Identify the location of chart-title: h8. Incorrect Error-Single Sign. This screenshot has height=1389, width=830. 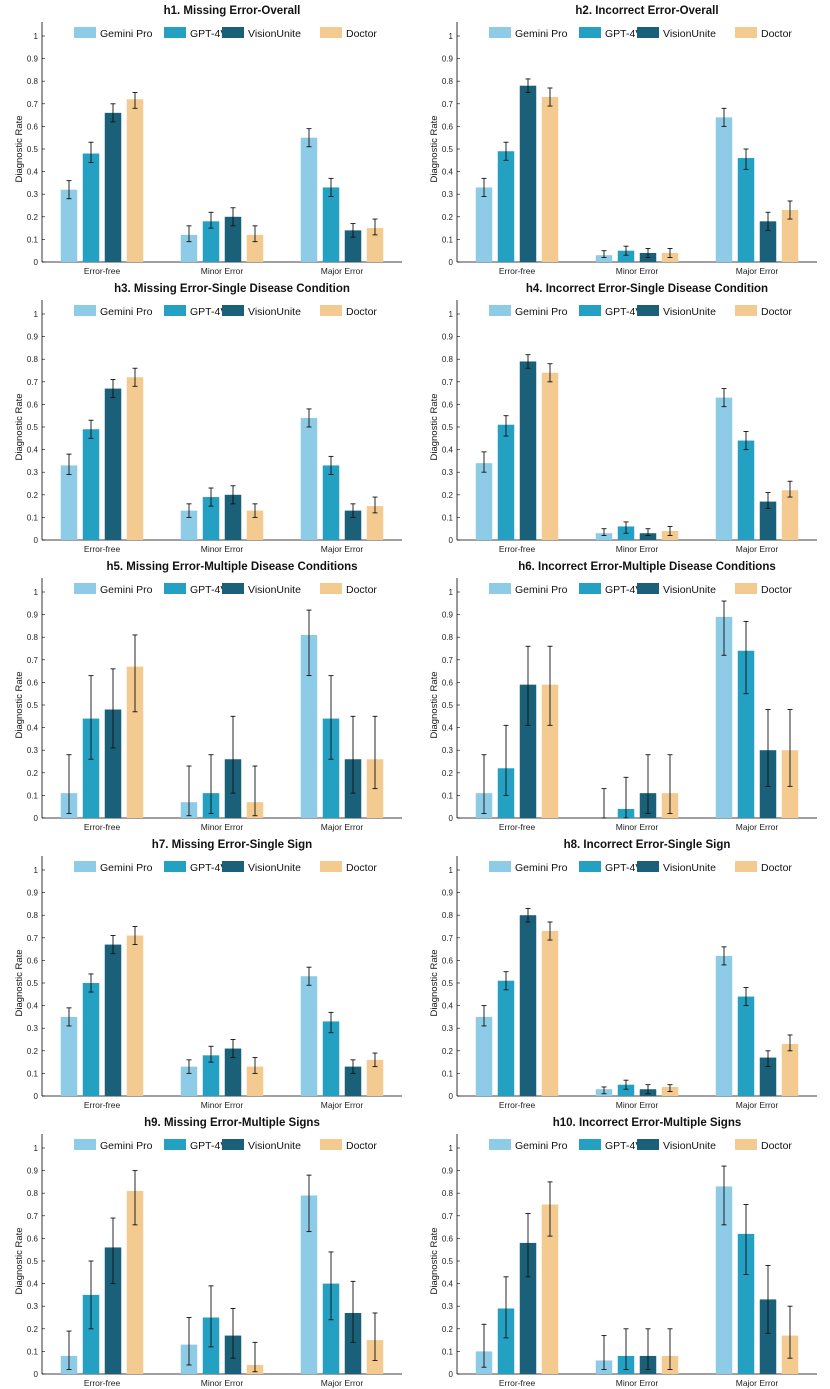
(647, 845).